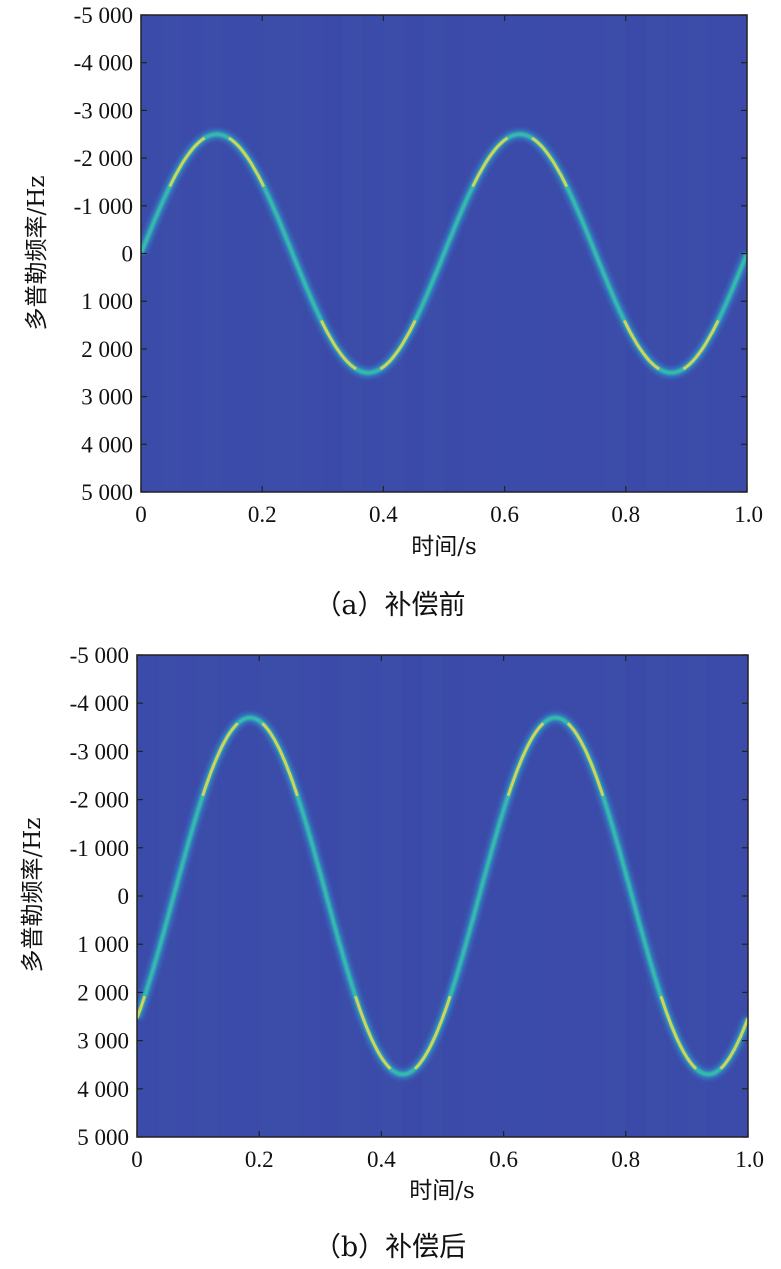 This screenshot has width=781, height=1269. Describe the element at coordinates (390, 1247) in the screenshot. I see `caption-b: （b）补偿后` at that location.